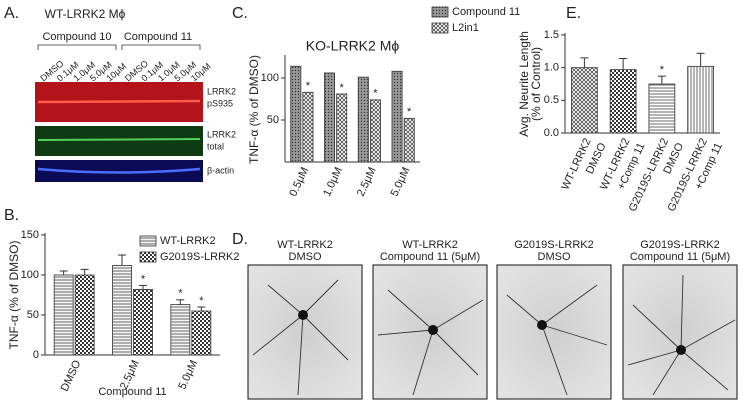 The image size is (745, 400). Describe the element at coordinates (333, 181) in the screenshot. I see `x-tick-label: 1.0μM` at that location.